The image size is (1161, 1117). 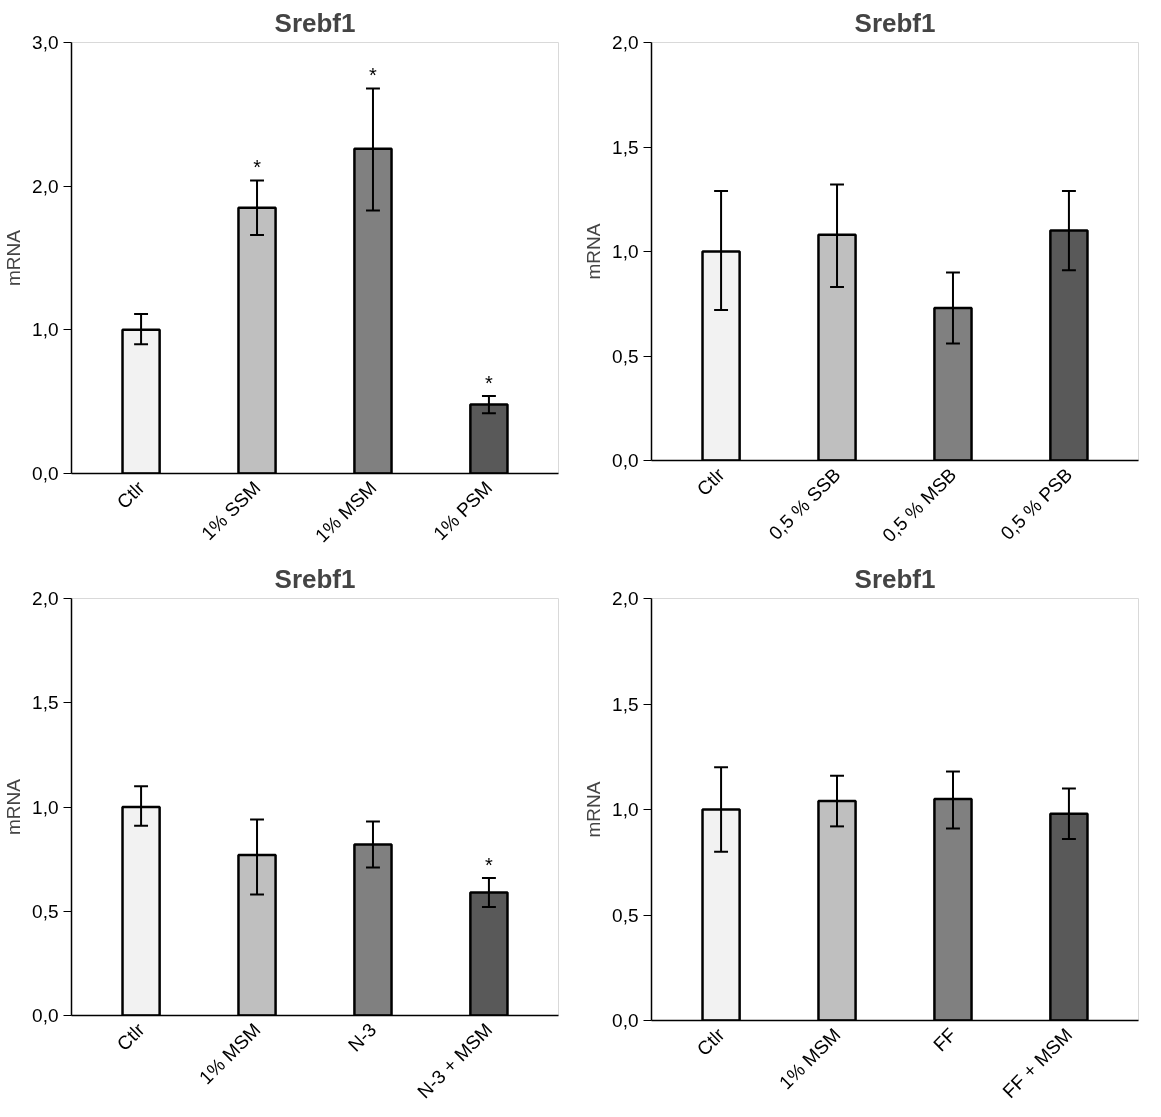 What do you see at coordinates (45, 42) in the screenshot?
I see `y-tick-label: 3,0` at bounding box center [45, 42].